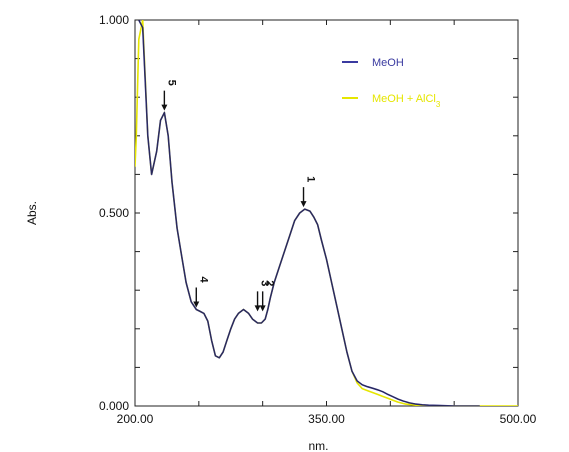 This screenshot has height=452, width=569. I want to click on x-tick-label: 500.00, so click(518, 419).